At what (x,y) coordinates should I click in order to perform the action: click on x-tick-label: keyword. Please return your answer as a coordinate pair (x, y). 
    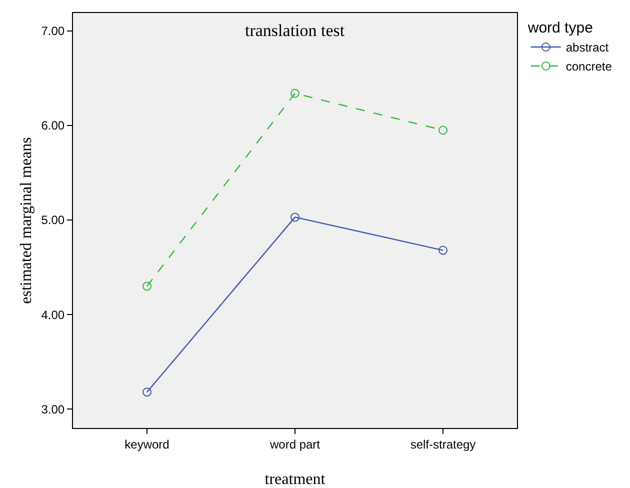
    Looking at the image, I should click on (147, 444).